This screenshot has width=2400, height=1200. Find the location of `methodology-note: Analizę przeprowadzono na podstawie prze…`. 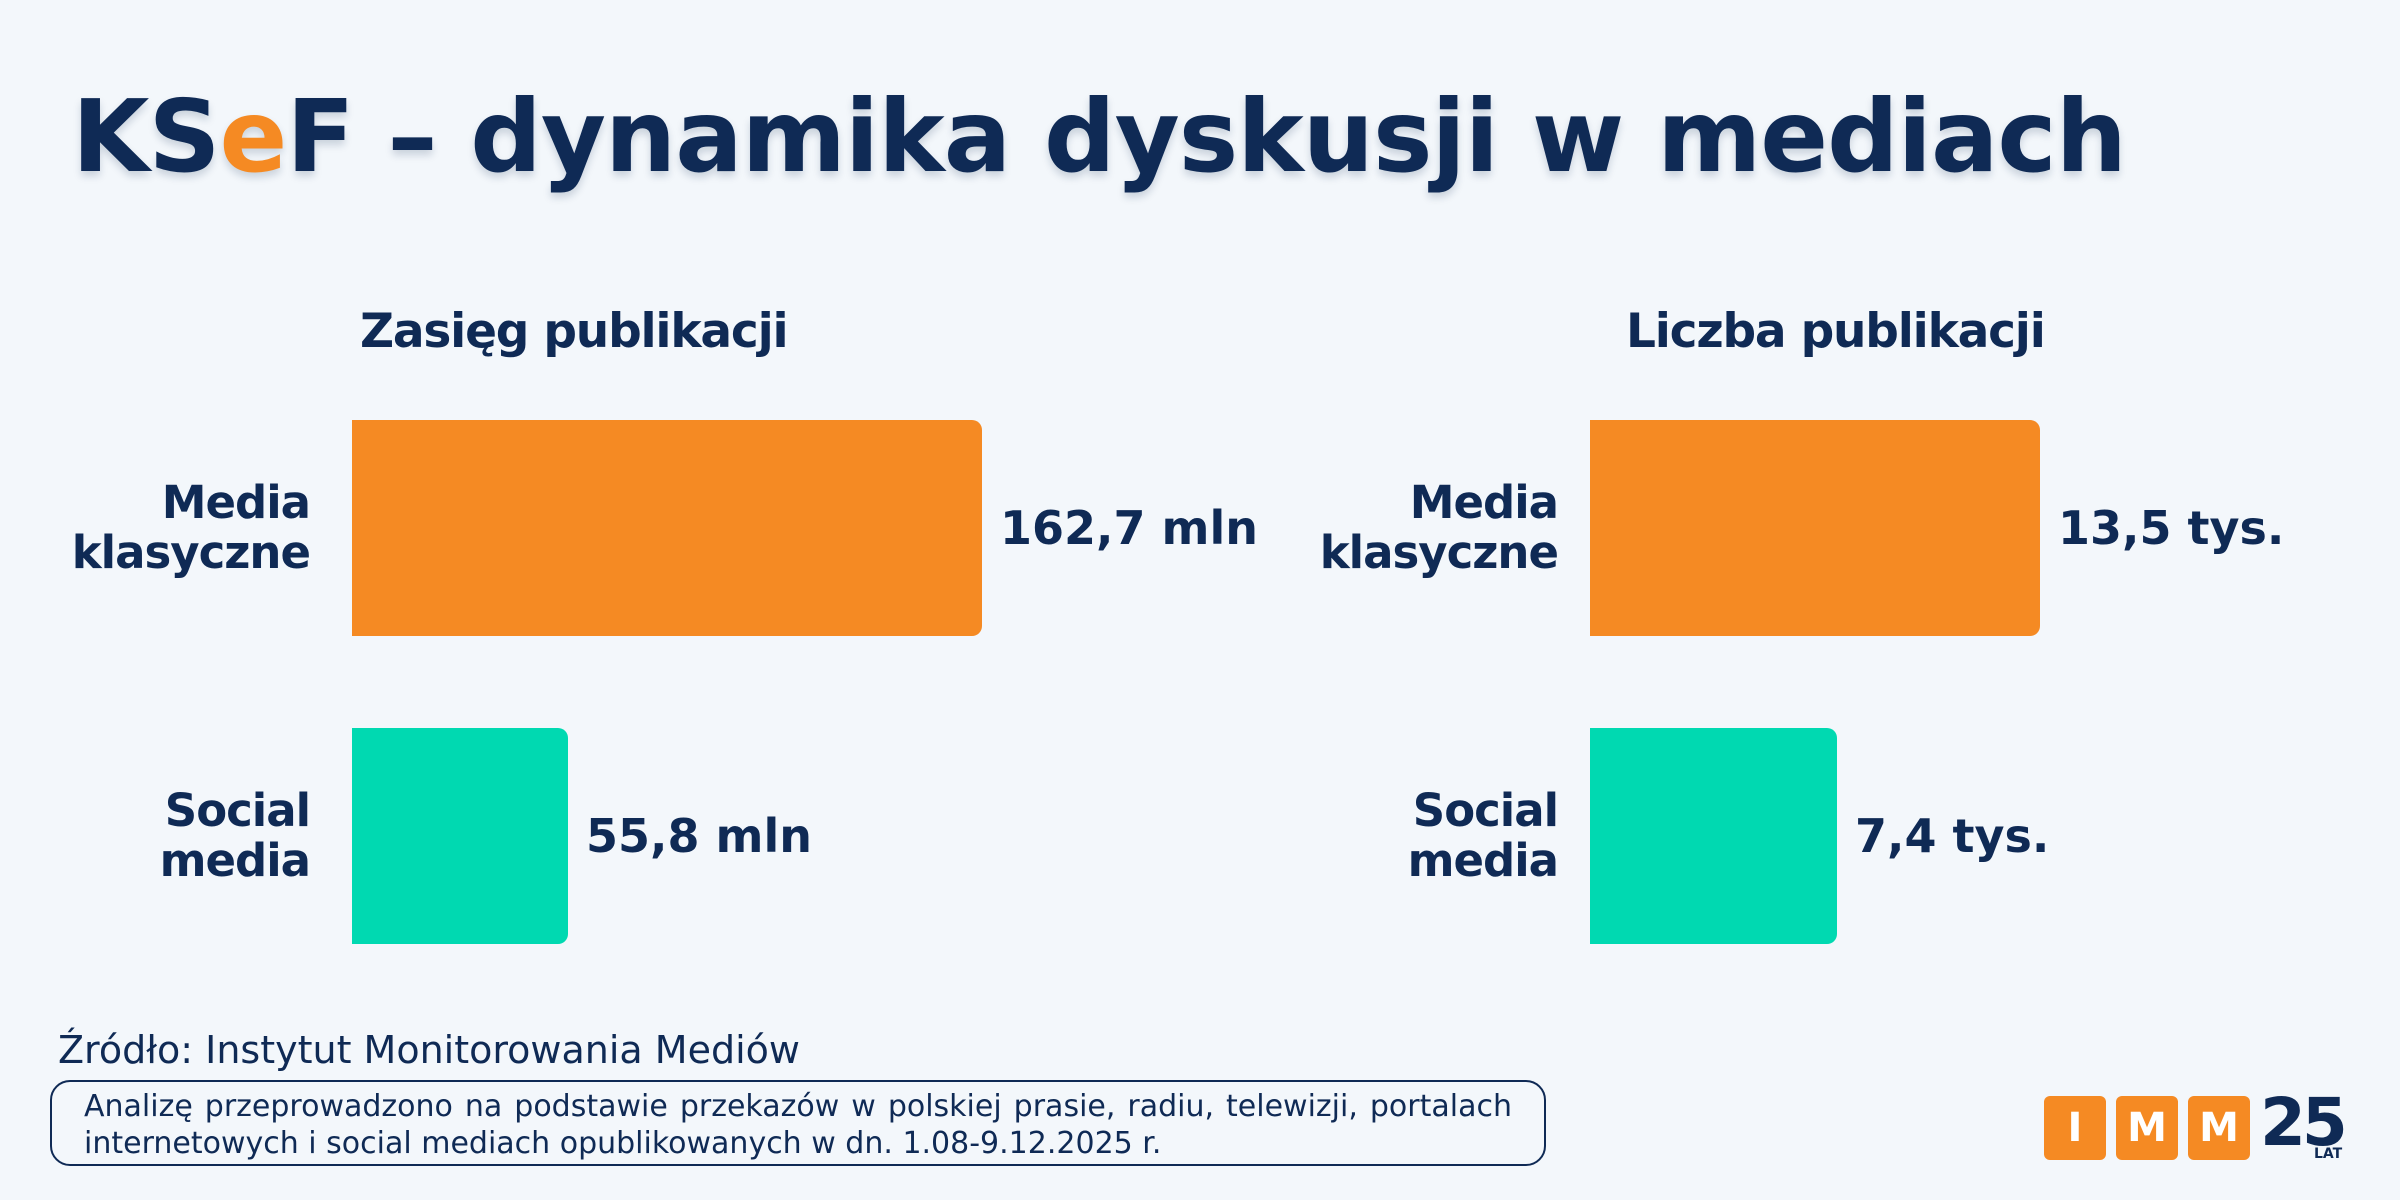

methodology-note: Analizę przeprowadzono na podstawie prze… is located at coordinates (798, 1123).